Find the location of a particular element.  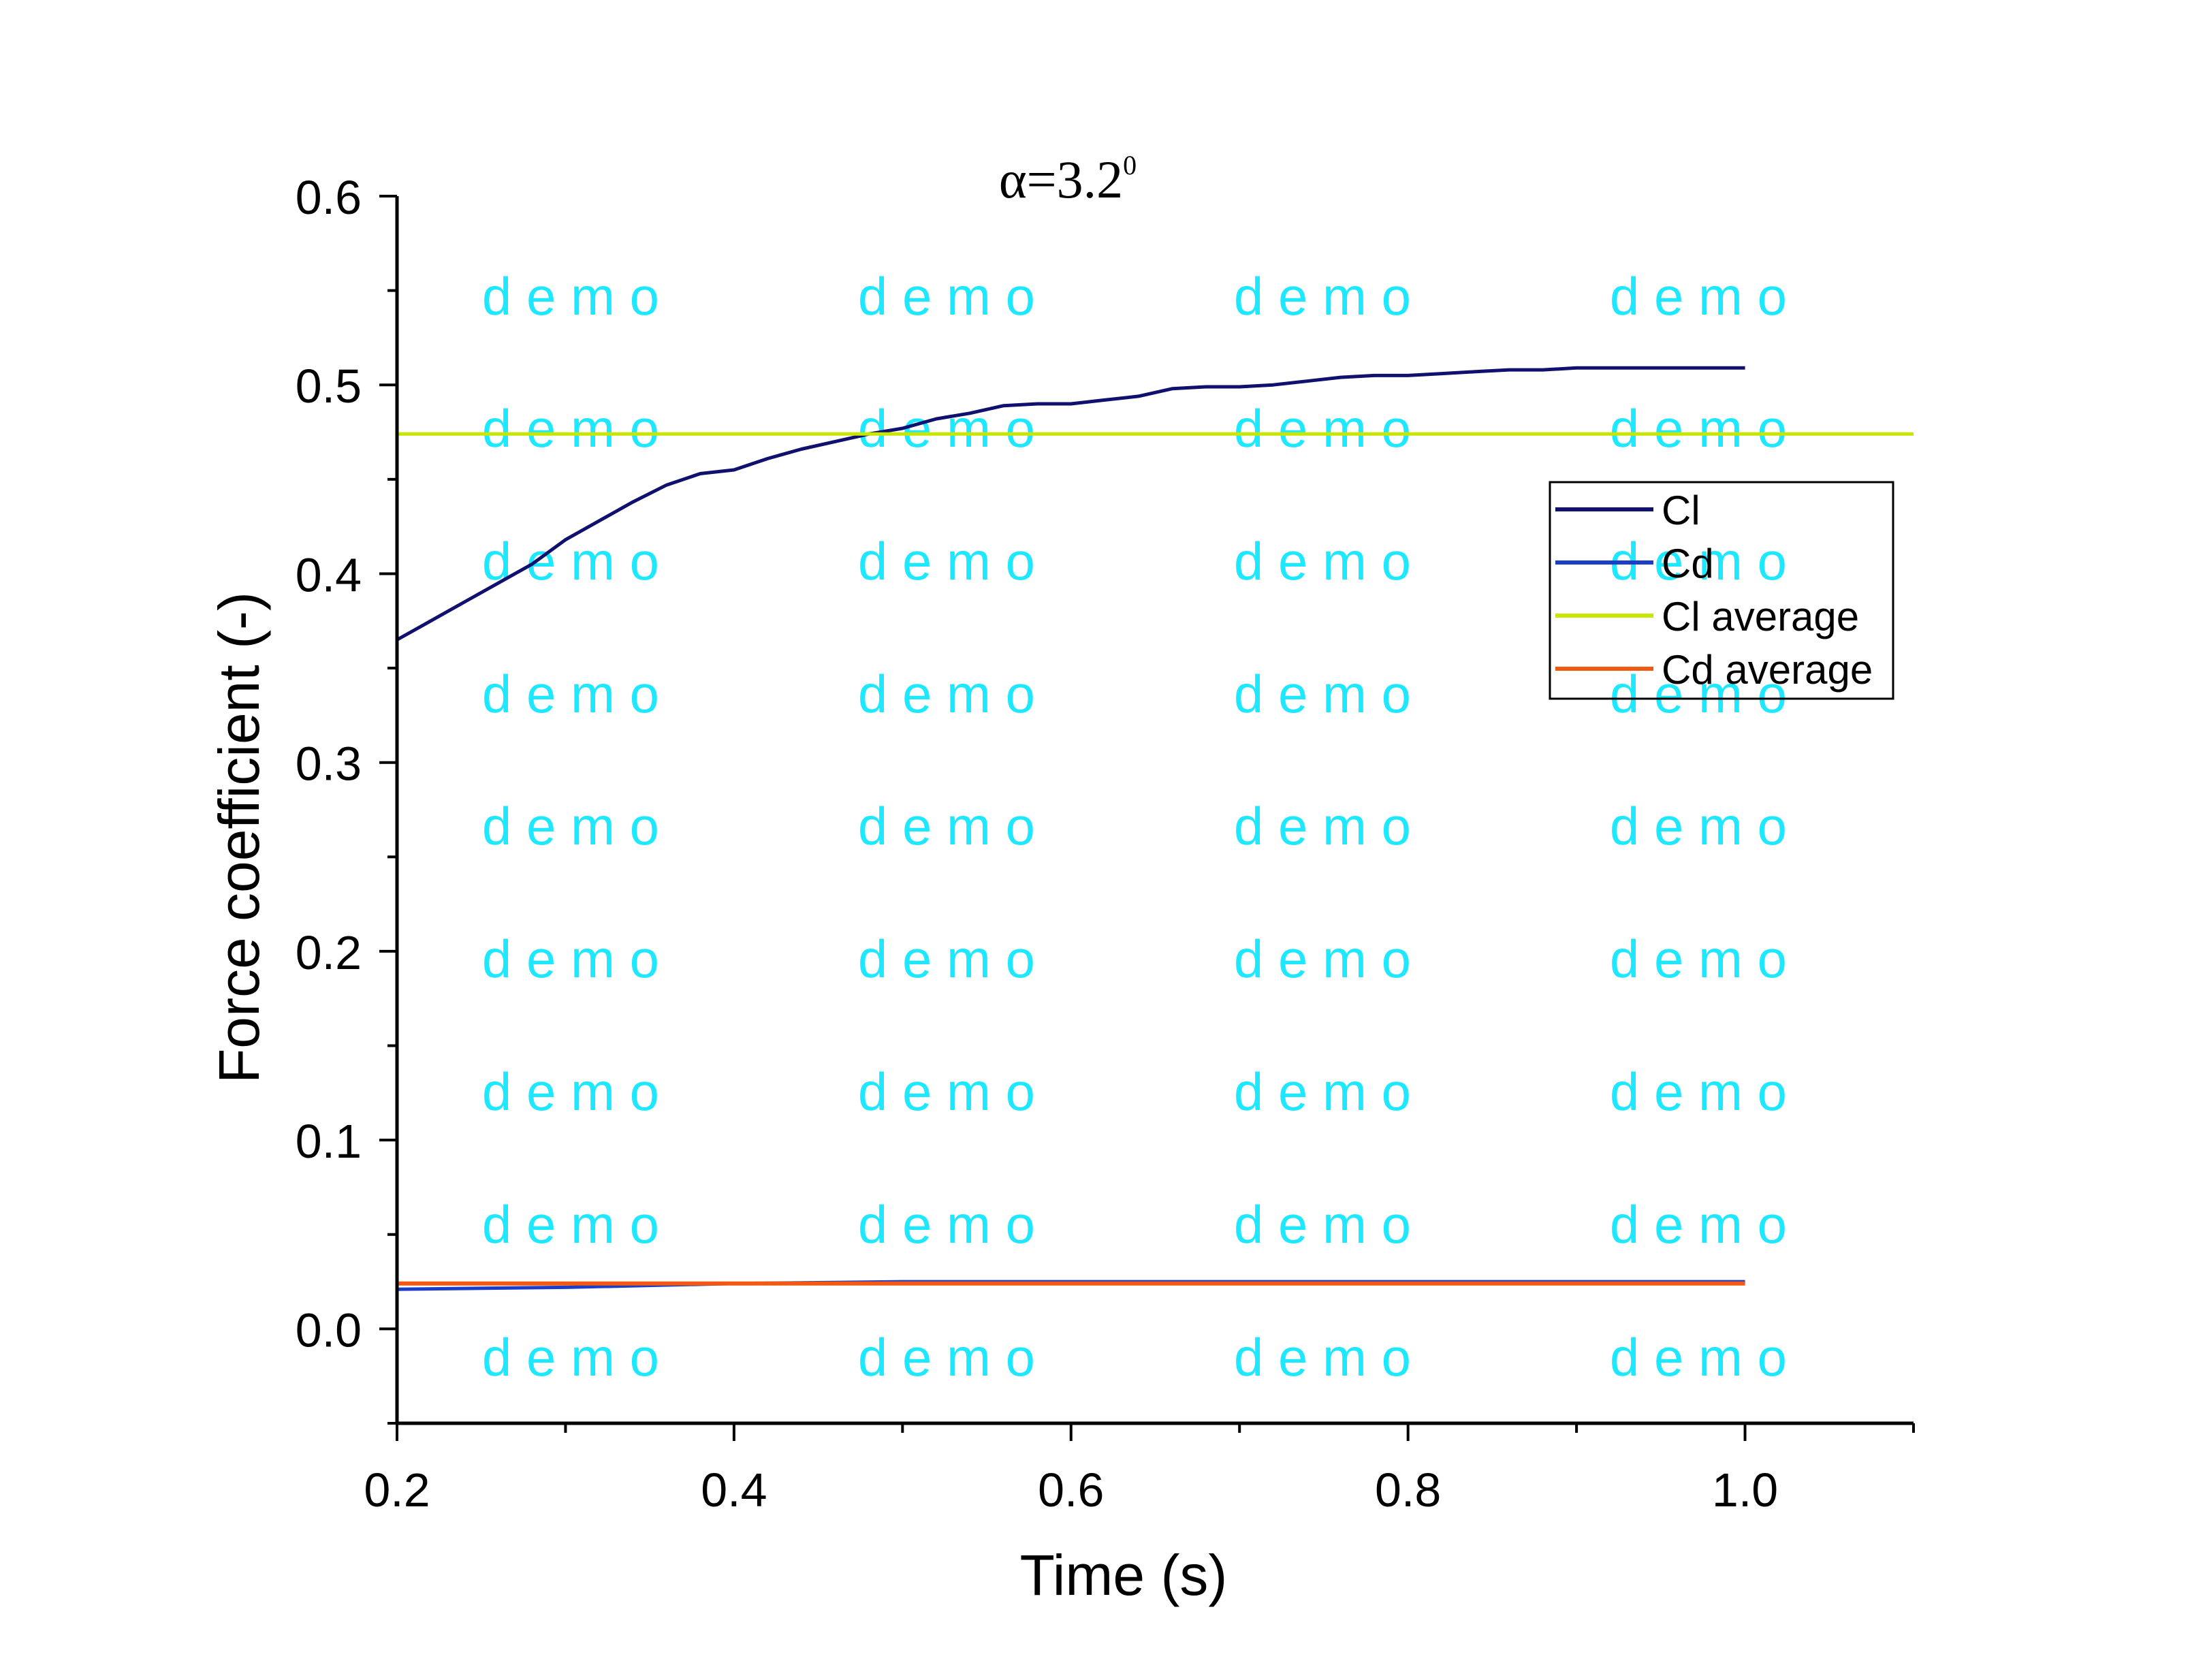

legend-label: Cl average is located at coordinates (1760, 616).